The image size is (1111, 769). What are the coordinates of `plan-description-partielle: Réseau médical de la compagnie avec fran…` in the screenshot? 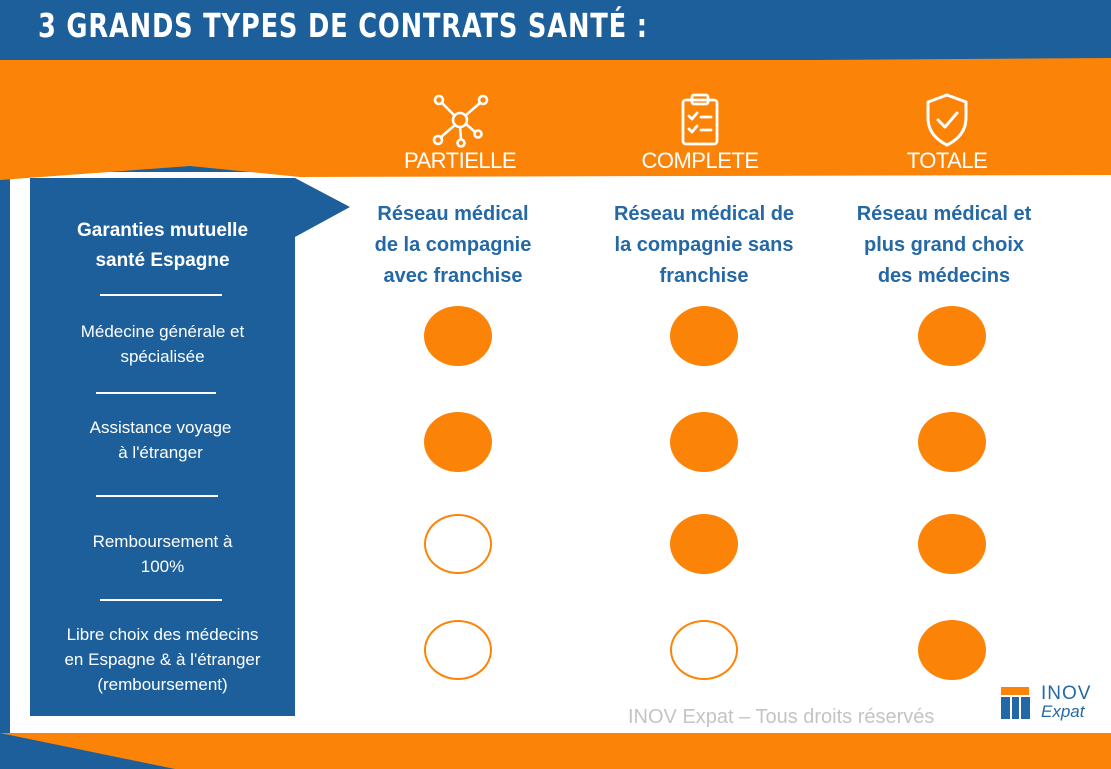 It's located at (453, 245).